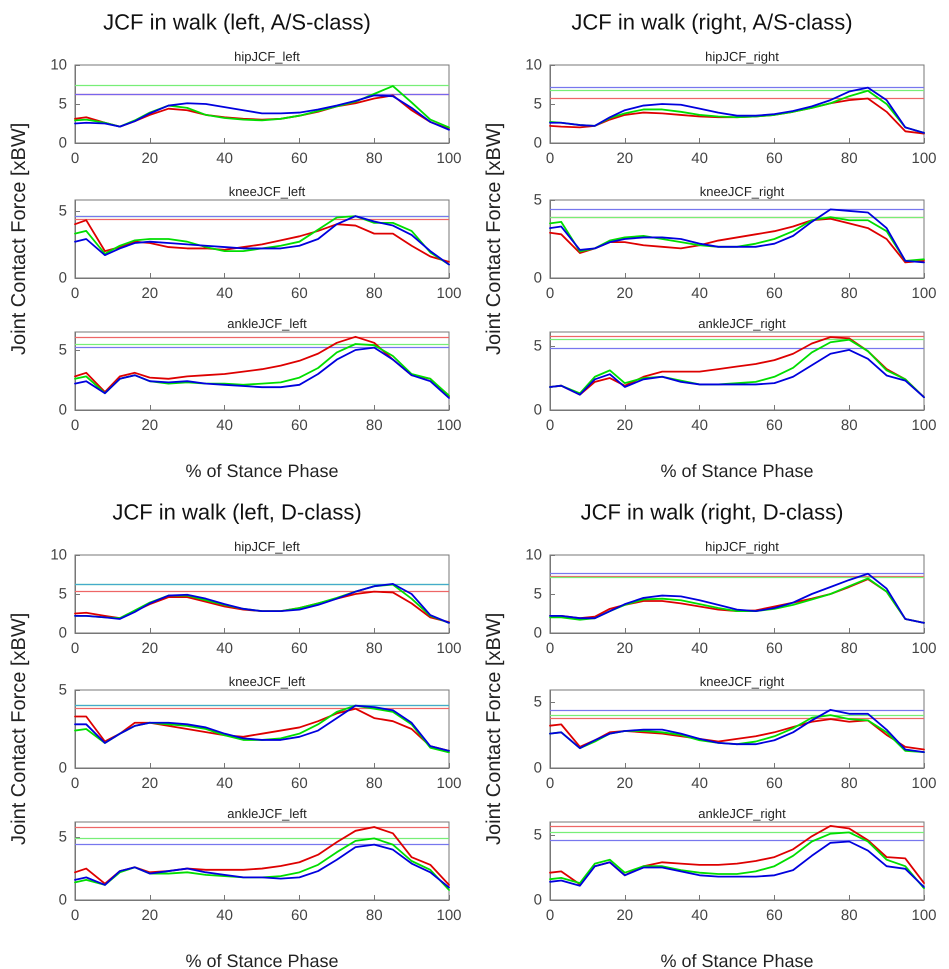 This screenshot has height=969, width=949. Describe the element at coordinates (267, 56) in the screenshot. I see `chart-title: hipJCF_left` at that location.